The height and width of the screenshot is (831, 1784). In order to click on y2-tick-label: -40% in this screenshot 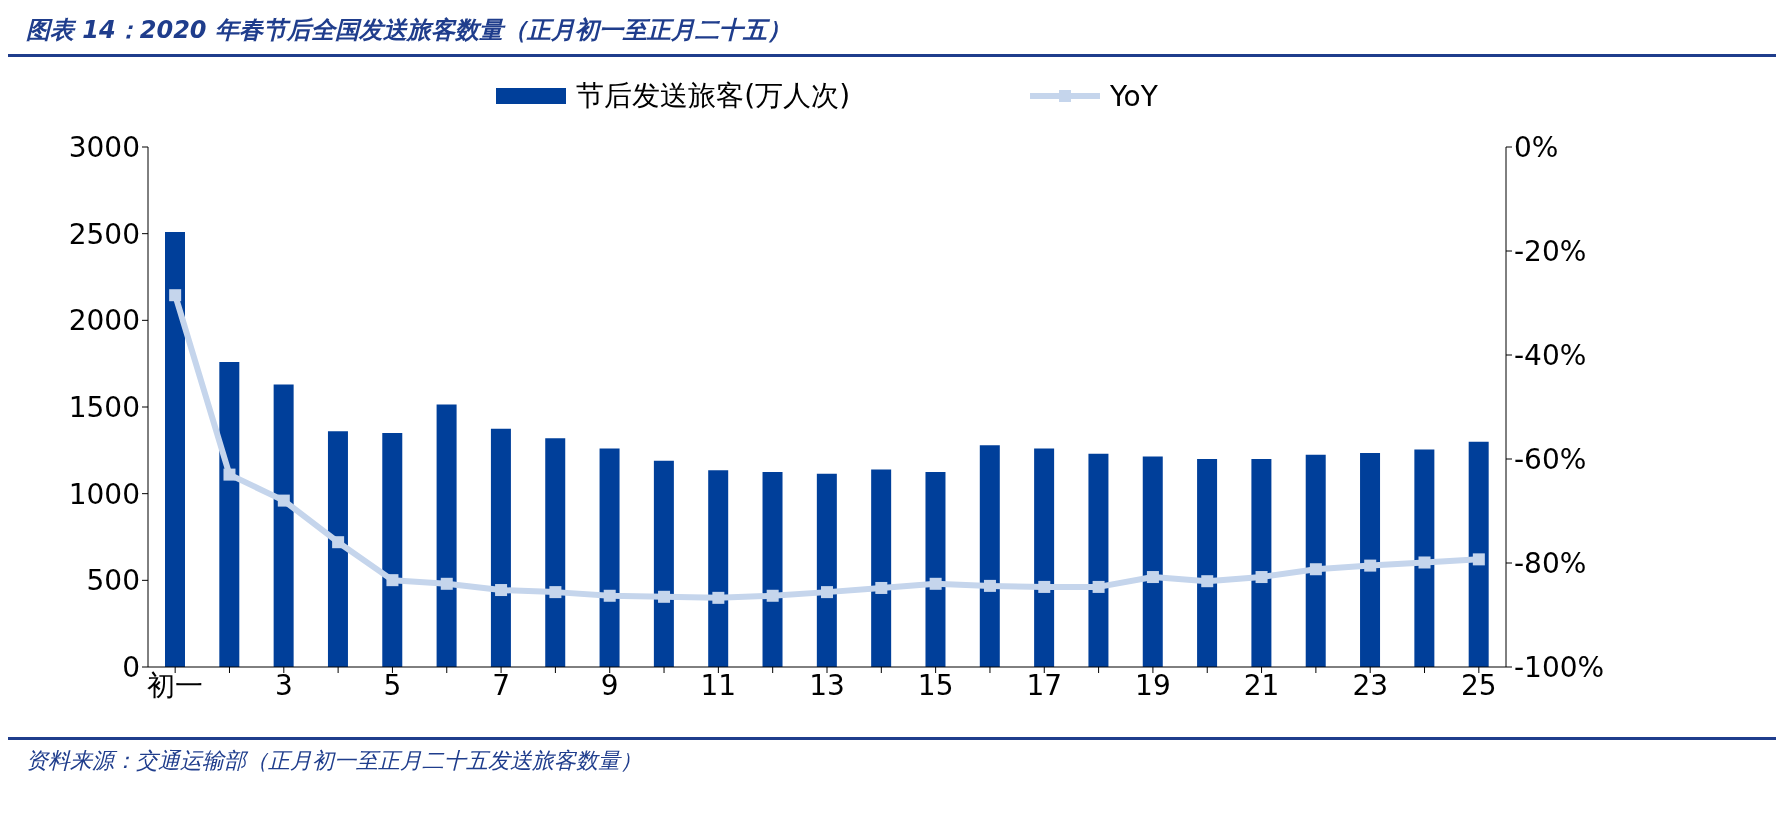, I will do `click(1550, 355)`.